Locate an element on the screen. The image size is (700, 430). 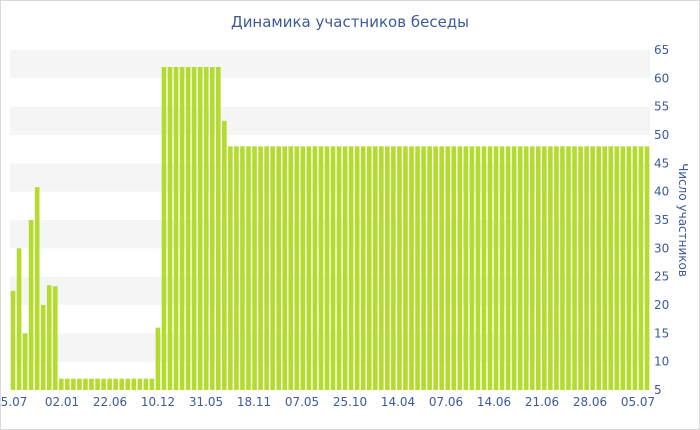
y-tick-label: 40 is located at coordinates (661, 192).